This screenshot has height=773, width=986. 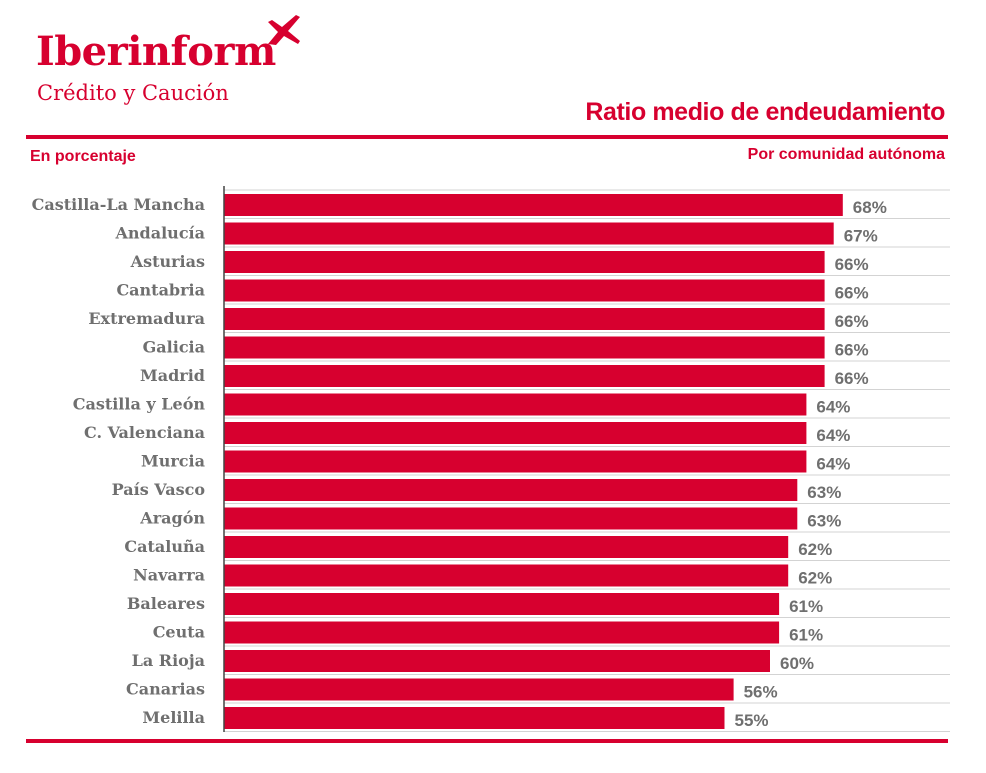 What do you see at coordinates (159, 489) in the screenshot?
I see `category-label: País Vasco` at bounding box center [159, 489].